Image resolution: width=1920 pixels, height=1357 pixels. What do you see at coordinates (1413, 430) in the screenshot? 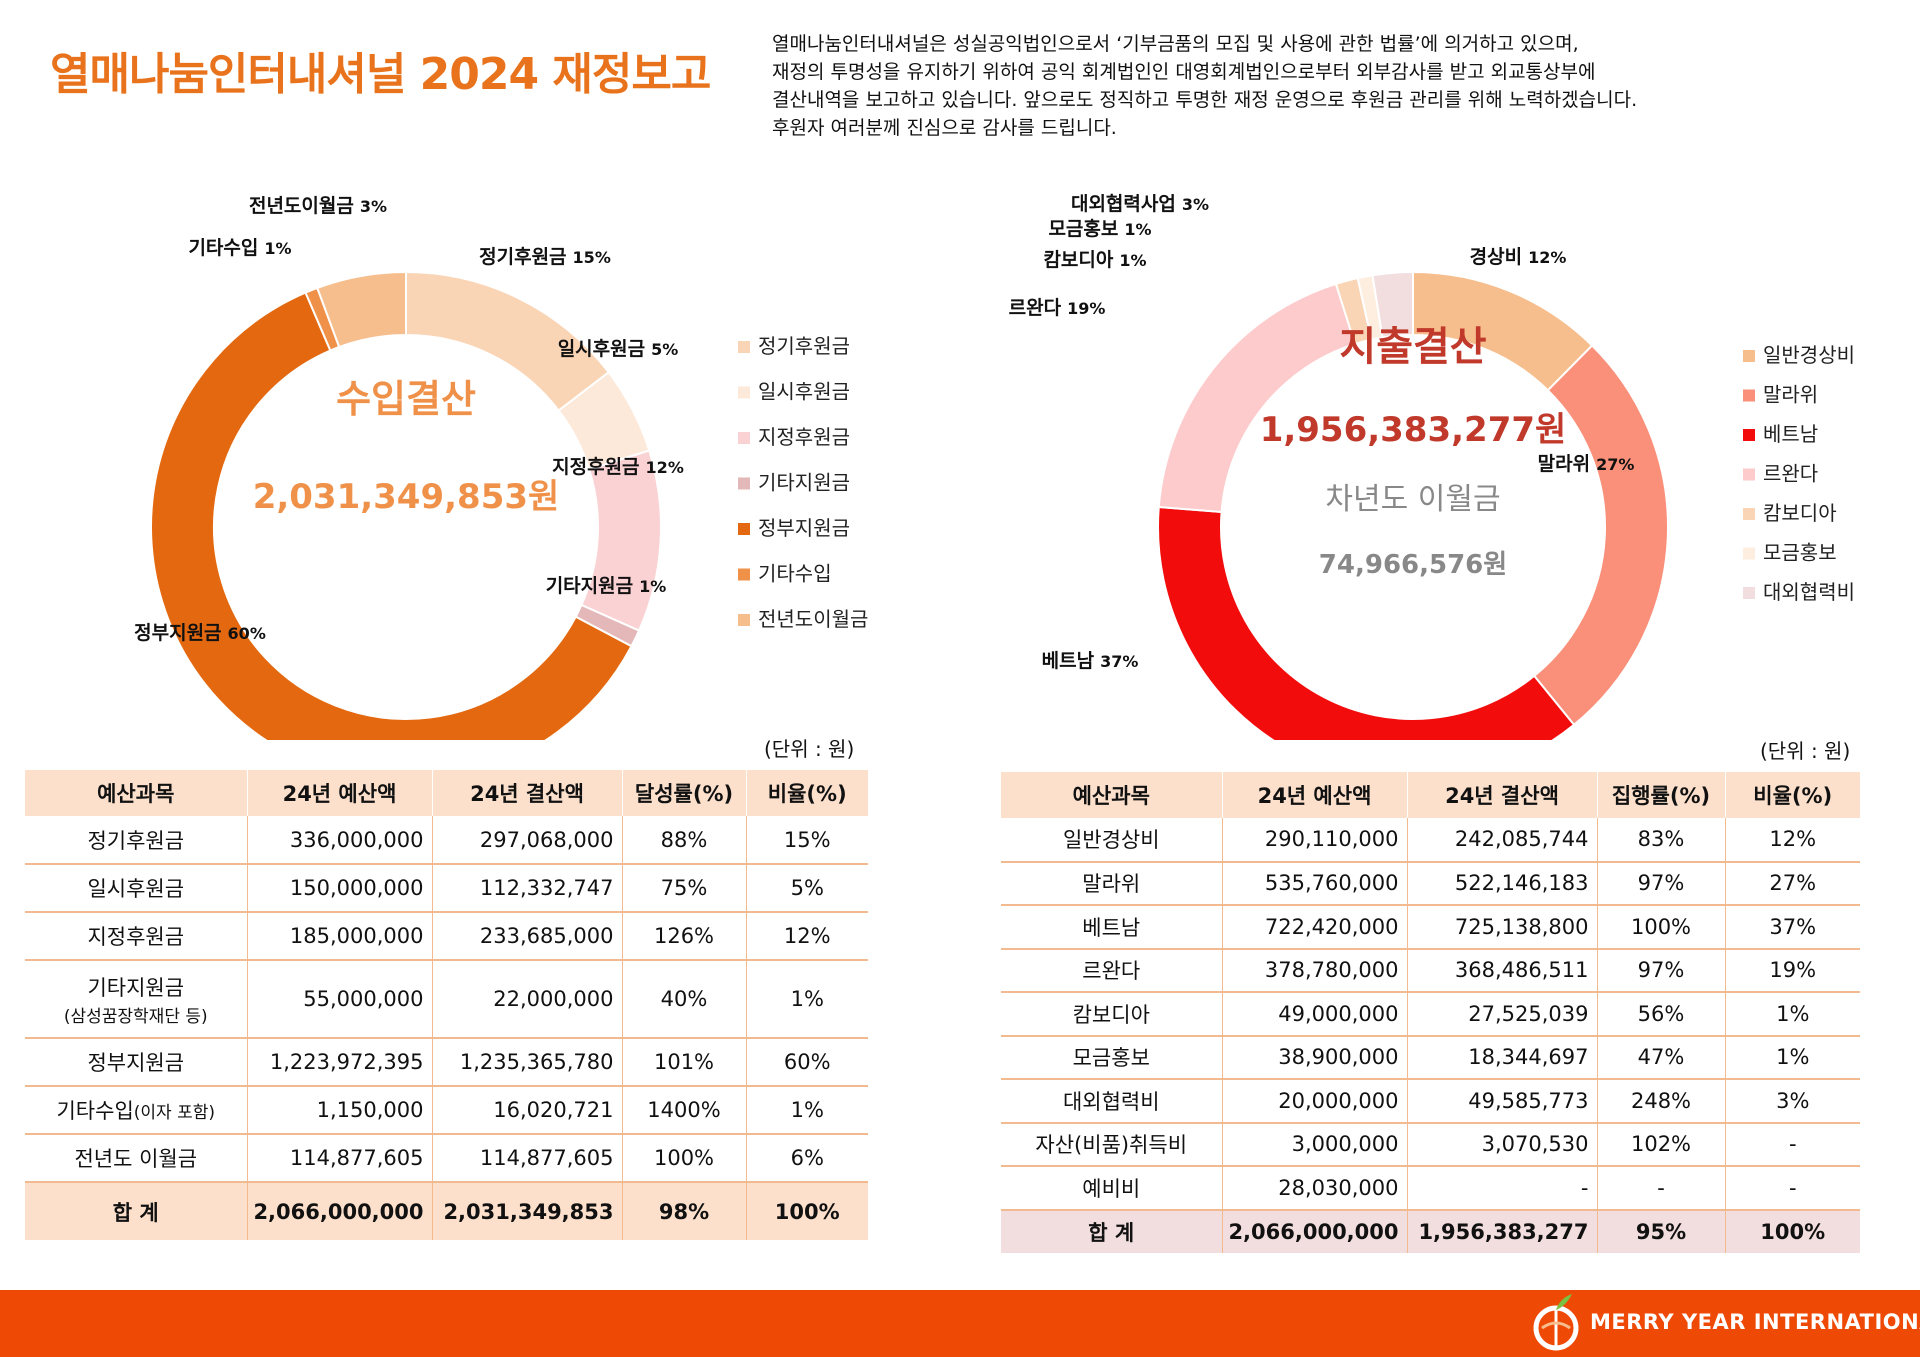
I see `expense-center-amount: 1,956,383,277원` at bounding box center [1413, 430].